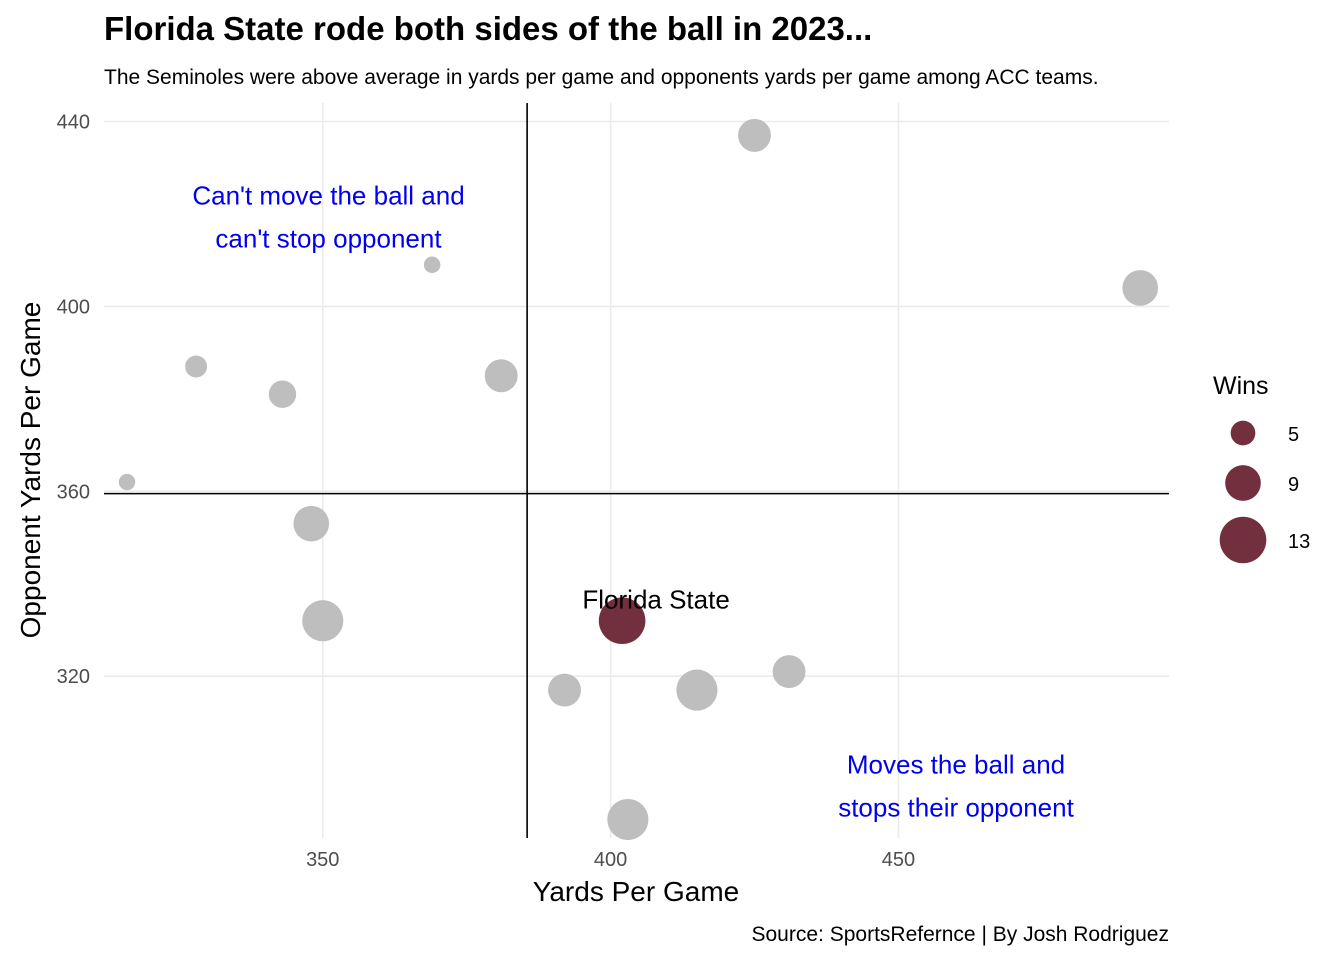 The height and width of the screenshot is (960, 1344). Describe the element at coordinates (30, 470) in the screenshot. I see `y-axis-title: Opponent Yards Per Game` at that location.